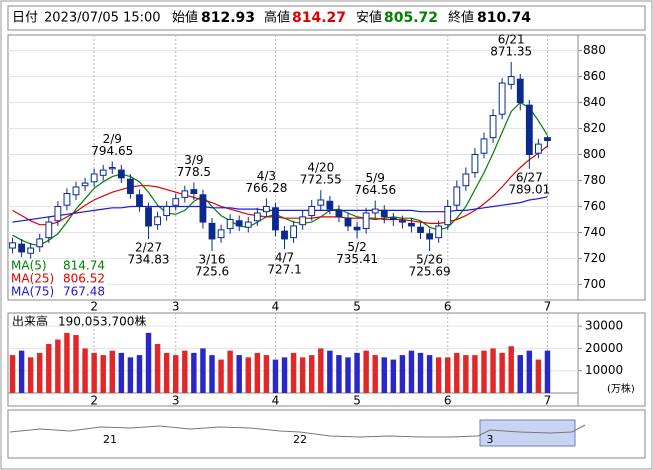 Image resolution: width=653 pixels, height=470 pixels. I want to click on legend-name: MA(75), so click(32, 292).